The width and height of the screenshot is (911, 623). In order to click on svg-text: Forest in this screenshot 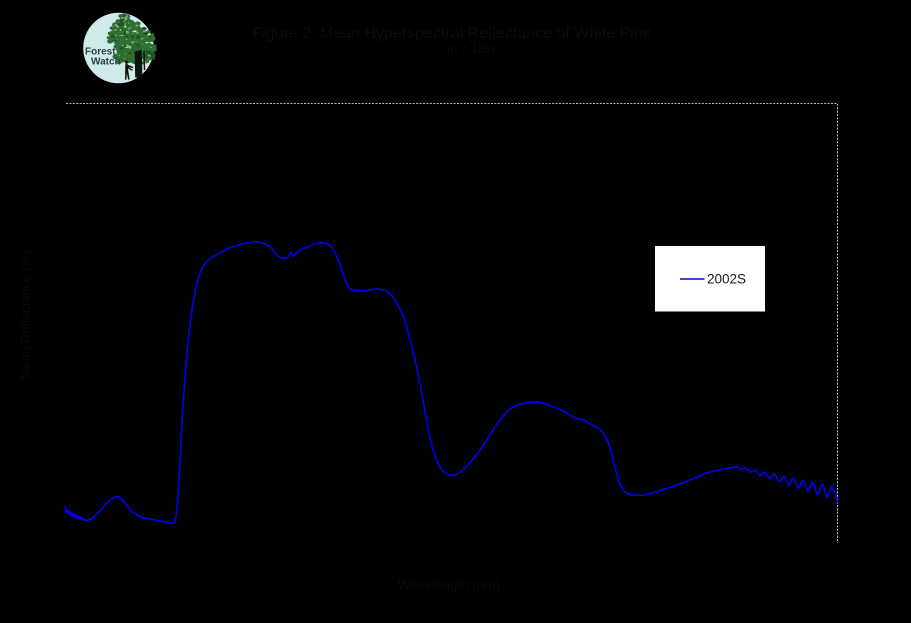, I will do `click(100, 52)`.